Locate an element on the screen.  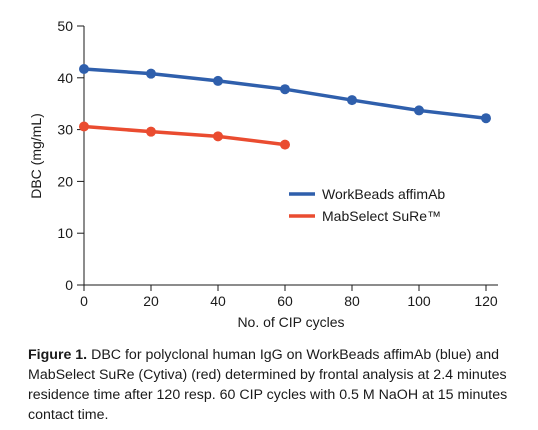
legend-label-workbeads: WorkBeads affimAb is located at coordinates (383, 194).